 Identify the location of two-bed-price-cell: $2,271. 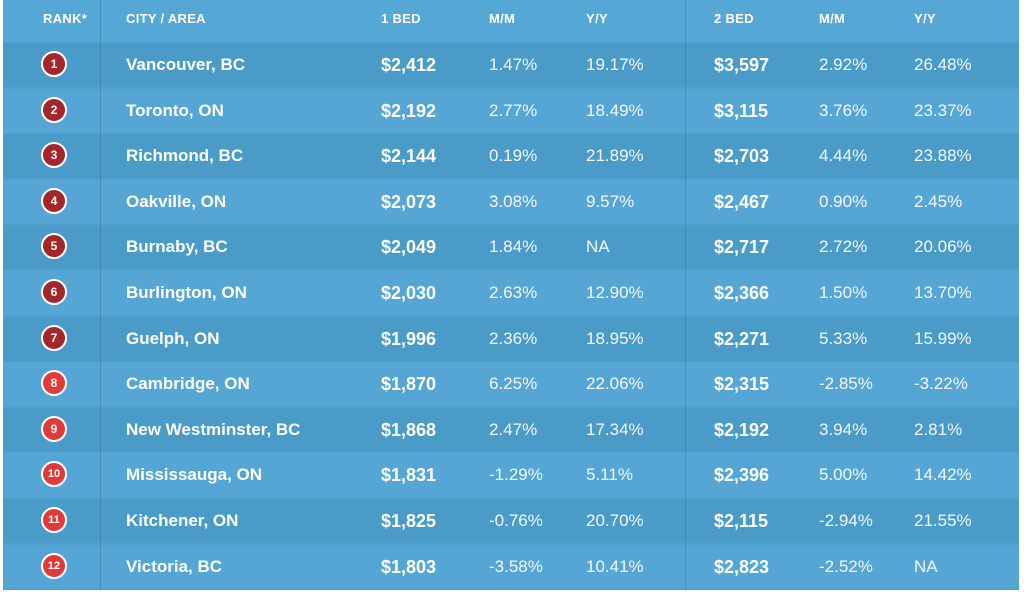
(742, 338).